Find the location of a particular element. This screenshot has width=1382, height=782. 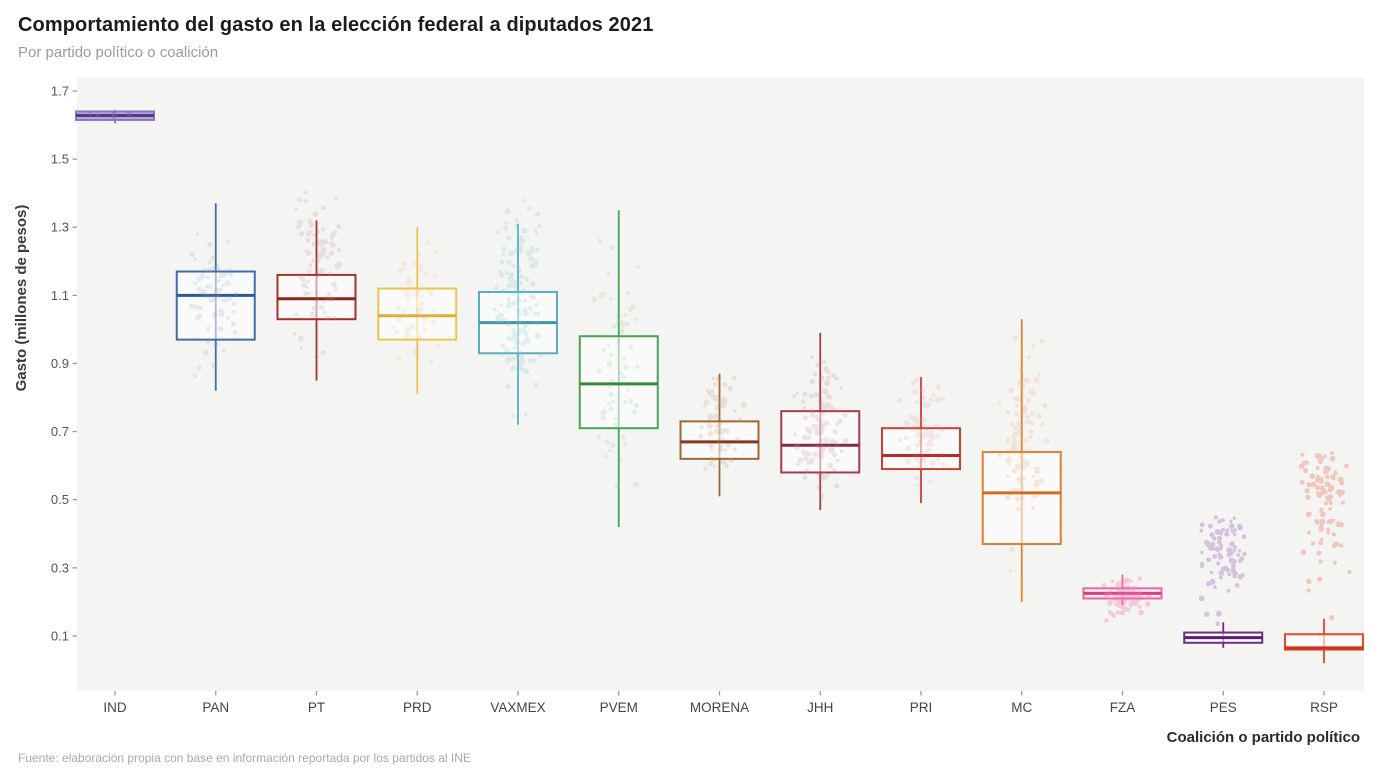

box-RSP is located at coordinates (1324, 642).